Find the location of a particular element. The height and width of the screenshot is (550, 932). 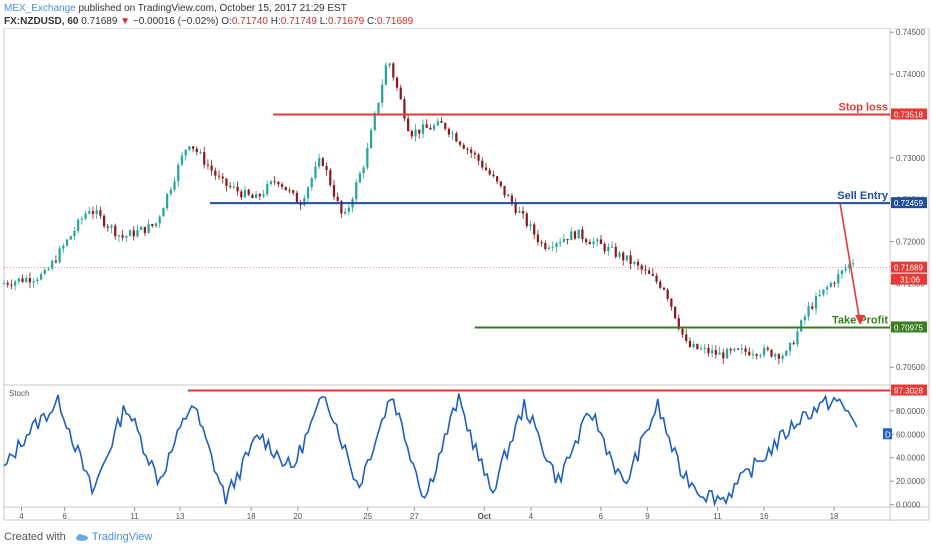

current-price-label: 0.71689 is located at coordinates (908, 268).